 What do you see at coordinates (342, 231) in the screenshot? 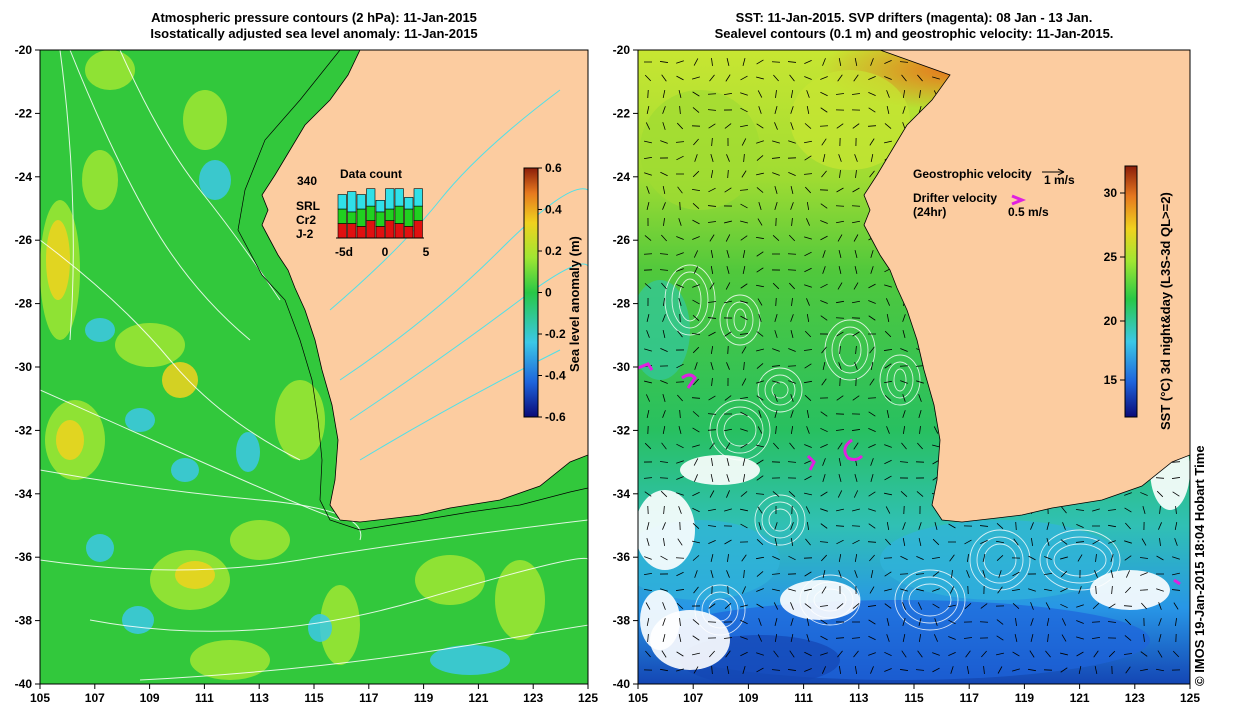
I see `data-count-bar-j2` at bounding box center [342, 231].